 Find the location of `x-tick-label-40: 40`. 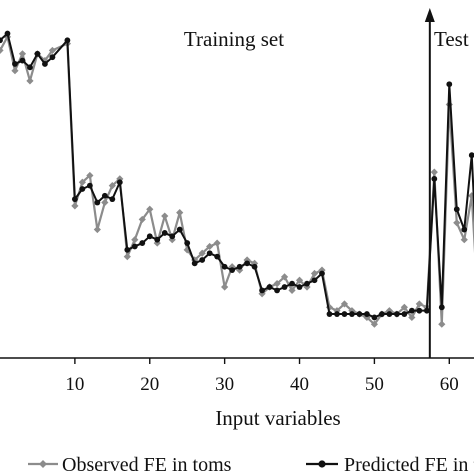

x-tick-label-40: 40 is located at coordinates (299, 384).